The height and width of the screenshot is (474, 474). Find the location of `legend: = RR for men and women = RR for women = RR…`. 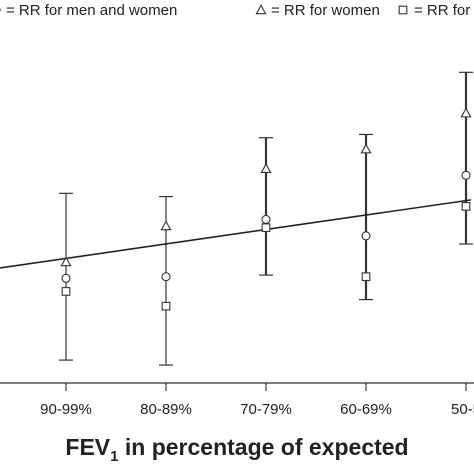

legend: = RR for men and women = RR for women = RR… is located at coordinates (235, 10).